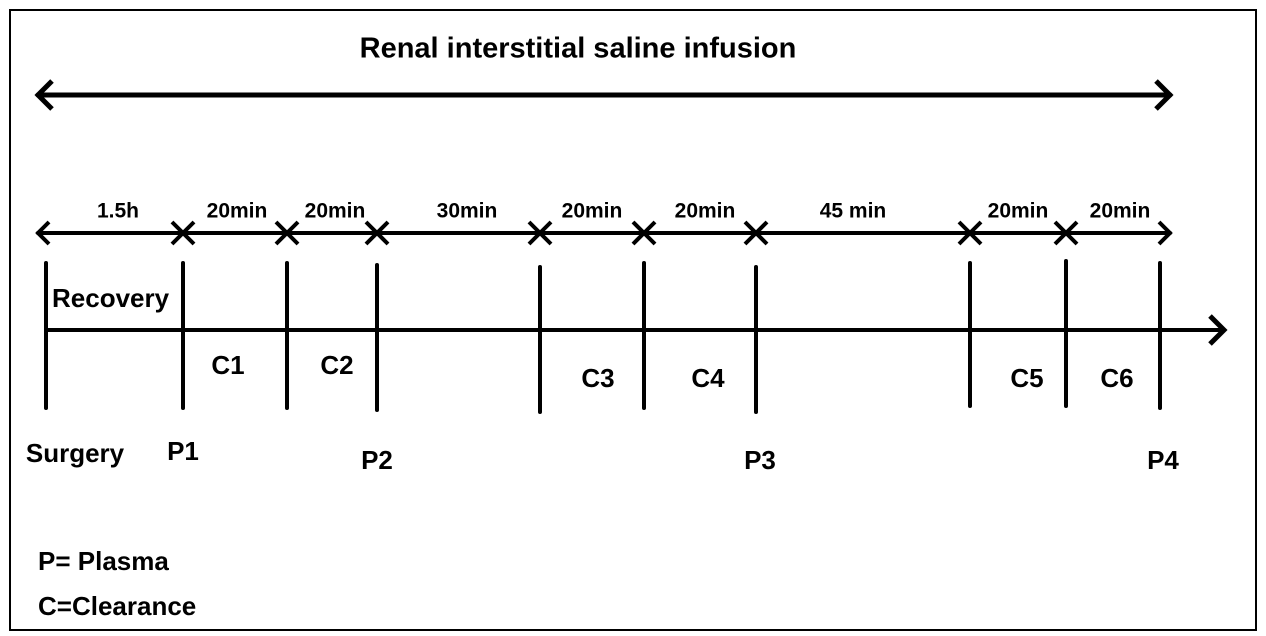  What do you see at coordinates (853, 211) in the screenshot?
I see `interval-label: 45 min` at bounding box center [853, 211].